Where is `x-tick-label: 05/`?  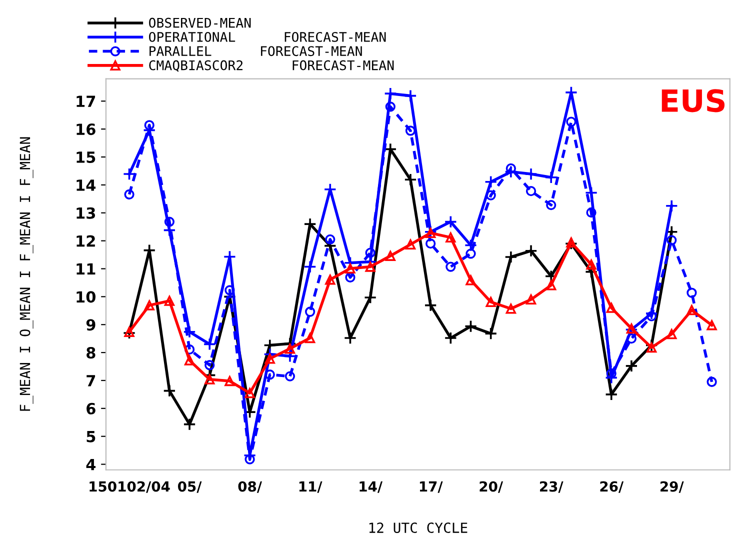
x-tick-label: 05/ is located at coordinates (190, 487).